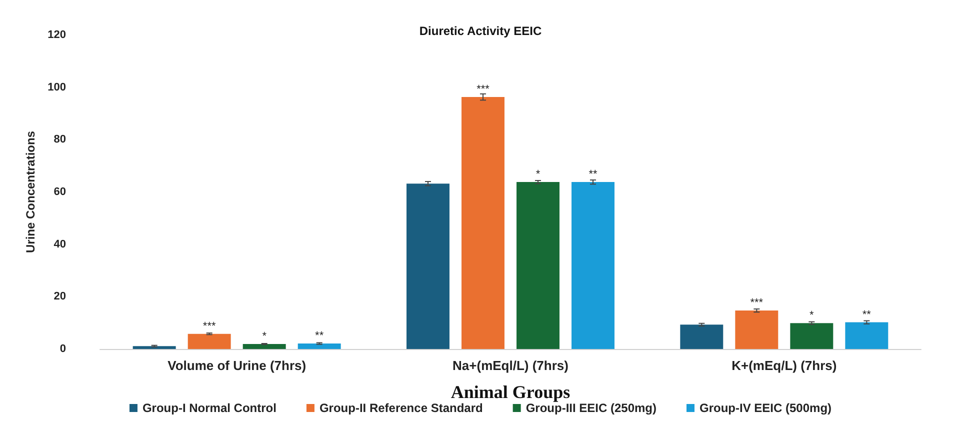 The width and height of the screenshot is (961, 421). Describe the element at coordinates (591, 408) in the screenshot. I see `legend-label: Group-III EEIC (250mg)` at that location.